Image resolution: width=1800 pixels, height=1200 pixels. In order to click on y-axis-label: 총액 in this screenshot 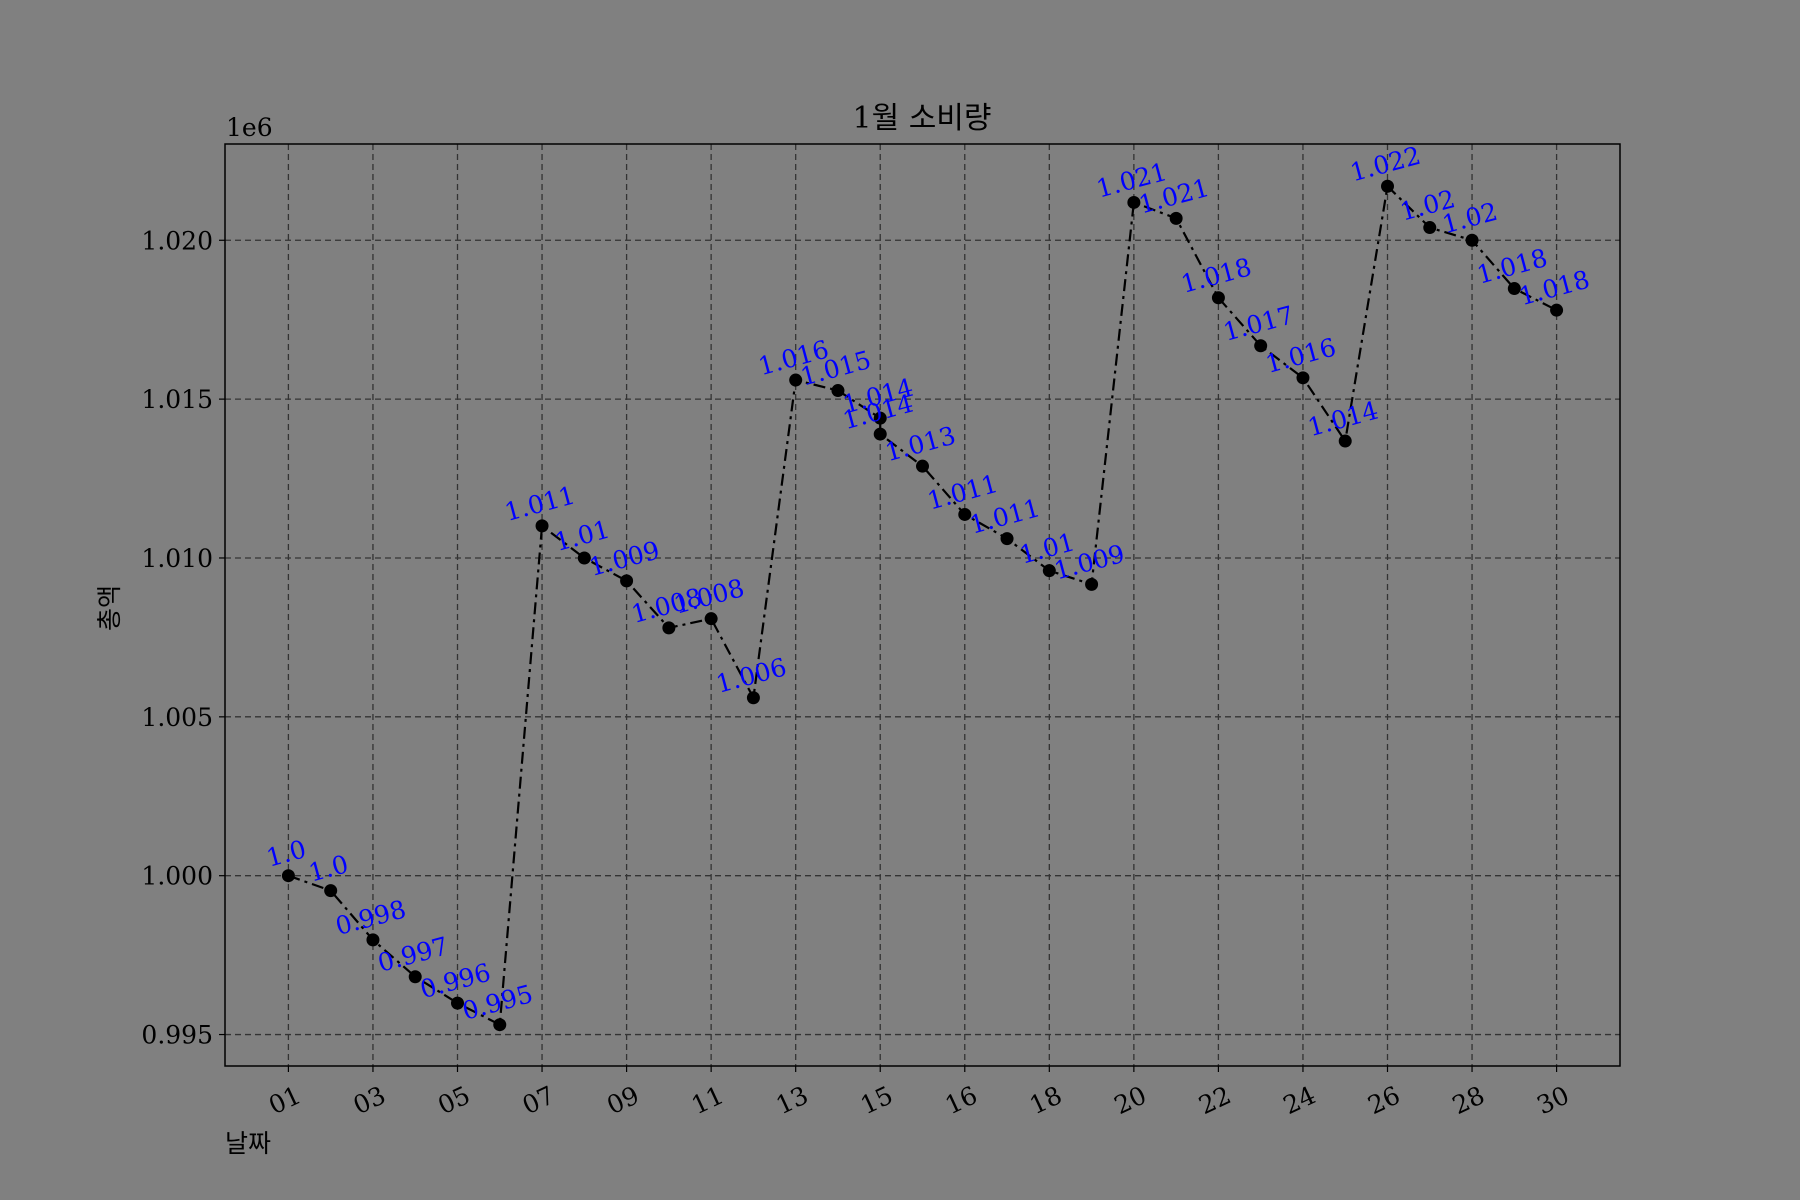, I will do `click(109, 608)`.